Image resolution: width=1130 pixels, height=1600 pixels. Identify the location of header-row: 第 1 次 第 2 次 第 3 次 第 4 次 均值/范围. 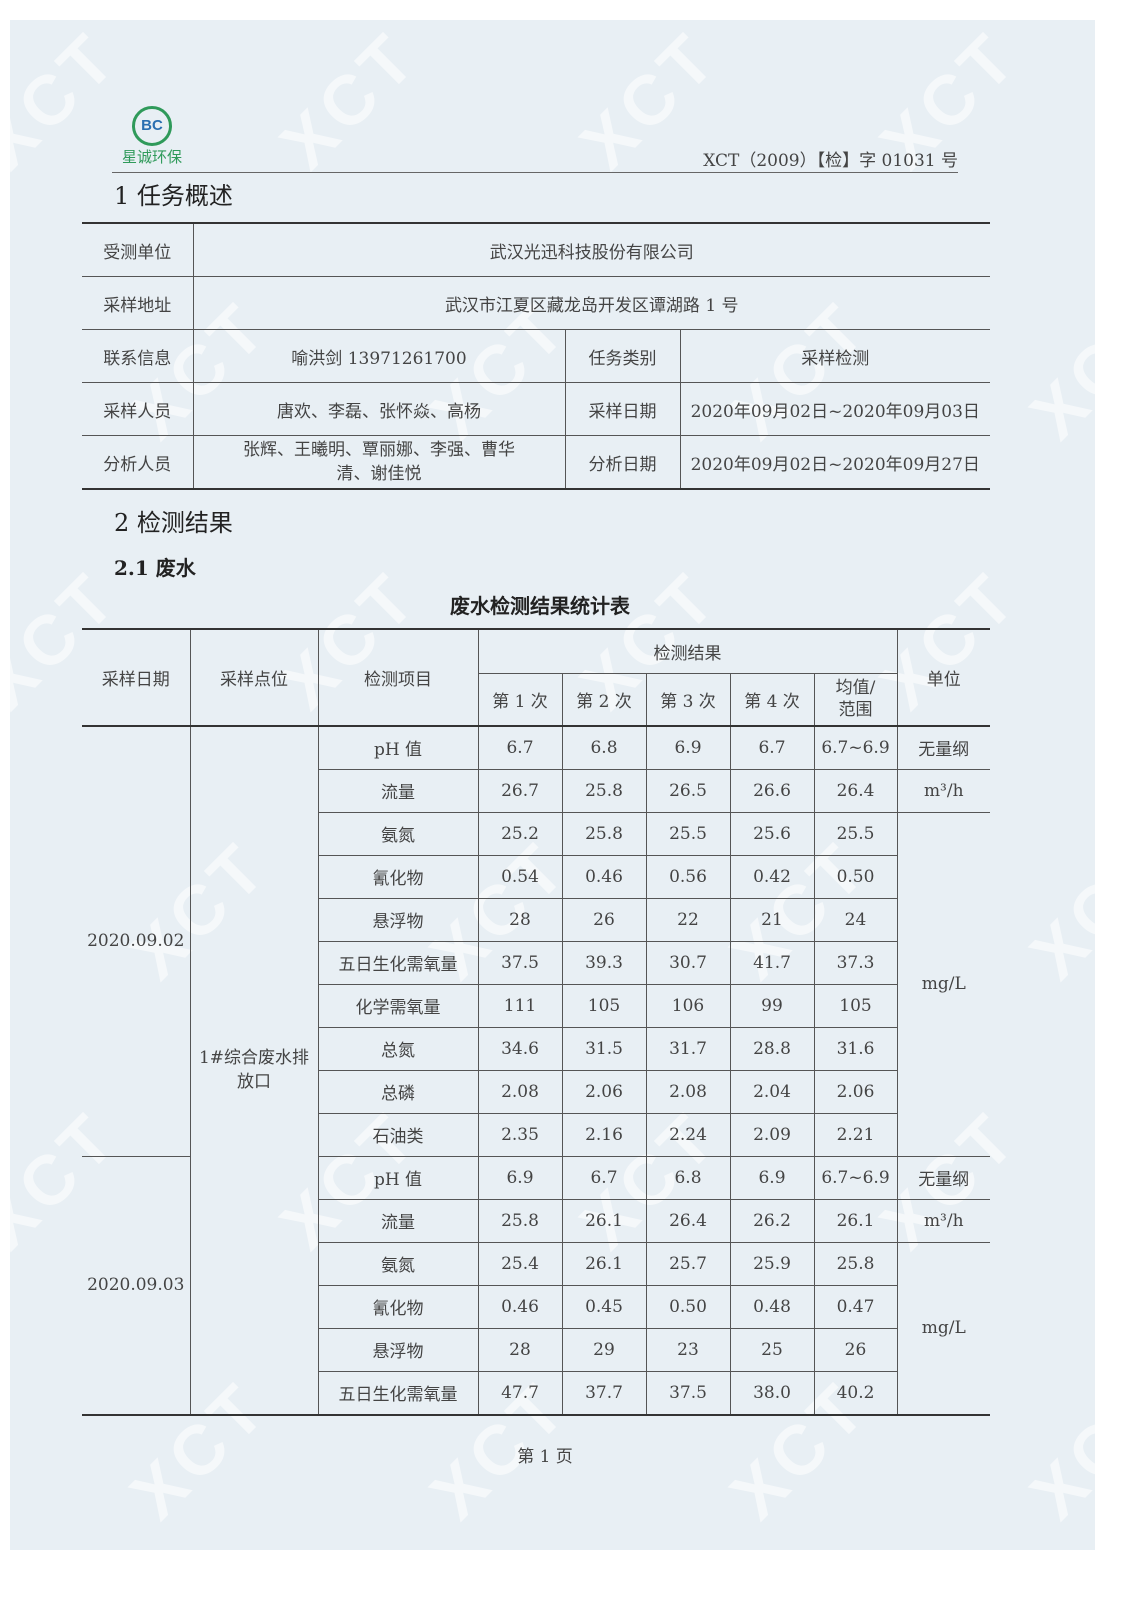
(536, 700).